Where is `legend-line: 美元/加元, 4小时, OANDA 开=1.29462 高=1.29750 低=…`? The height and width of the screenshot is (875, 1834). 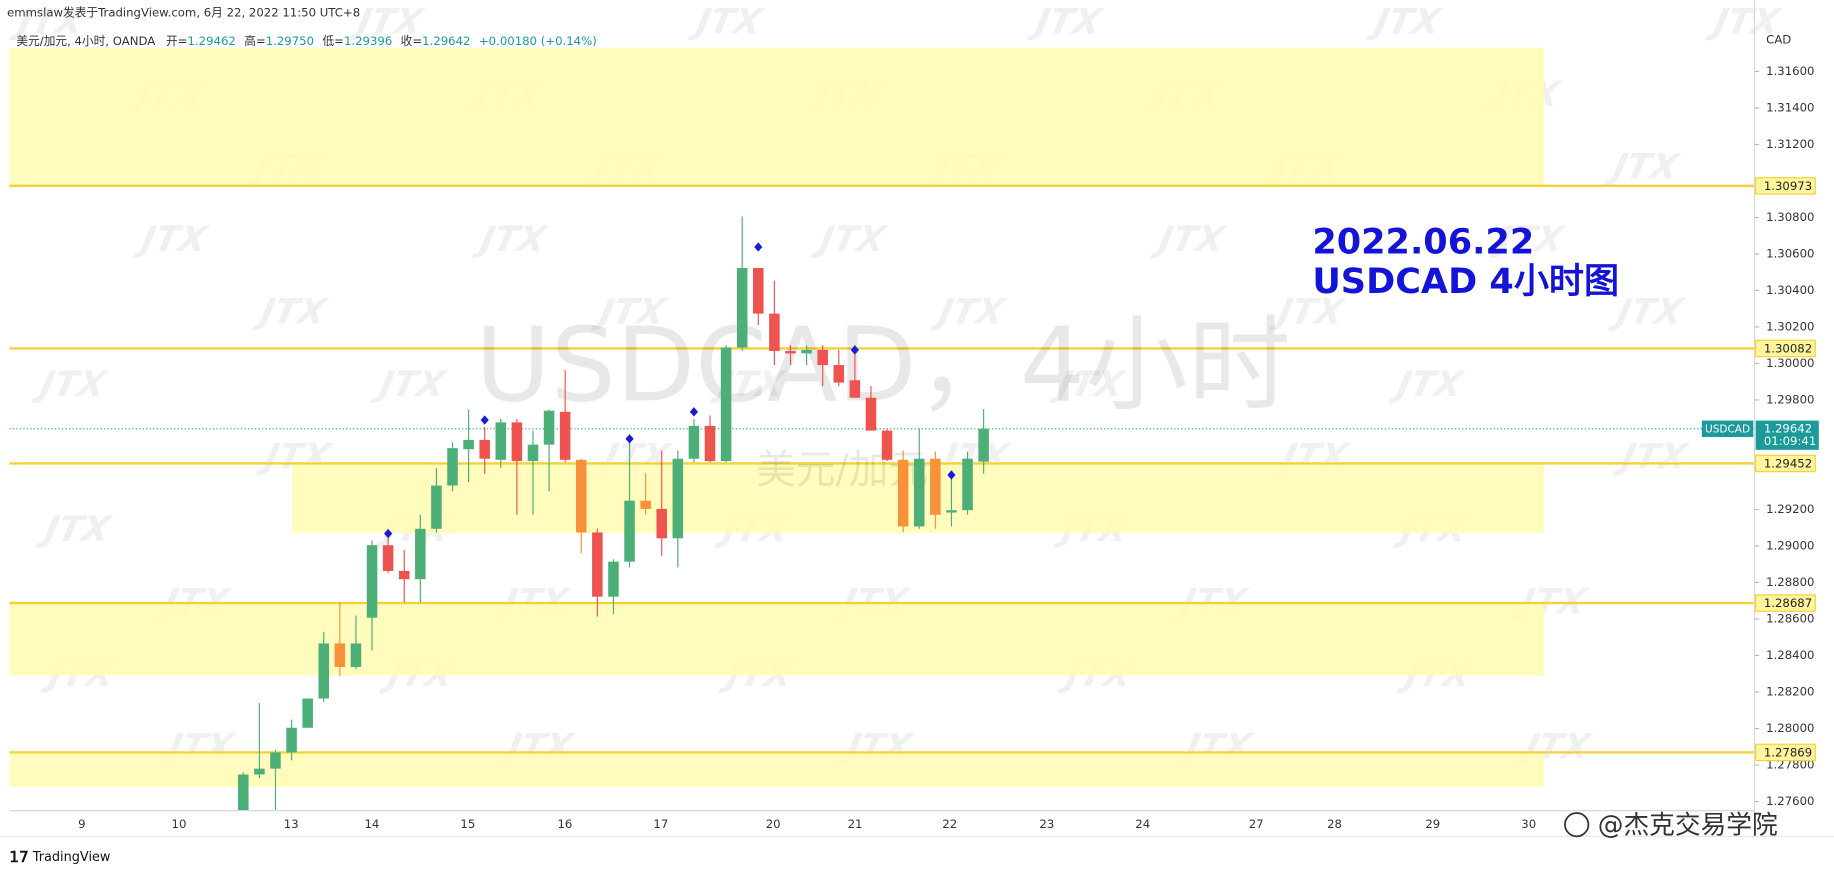
legend-line: 美元/加元, 4小时, OANDA 开=1.29462 高=1.29750 低=… is located at coordinates (306, 40).